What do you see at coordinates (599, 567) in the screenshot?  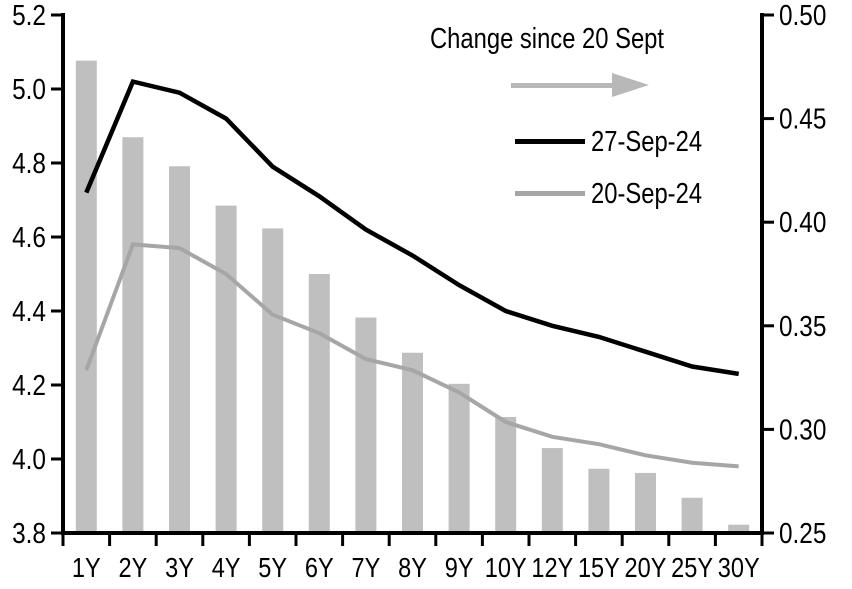 I see `x-axis-label-15Y: 15Y` at bounding box center [599, 567].